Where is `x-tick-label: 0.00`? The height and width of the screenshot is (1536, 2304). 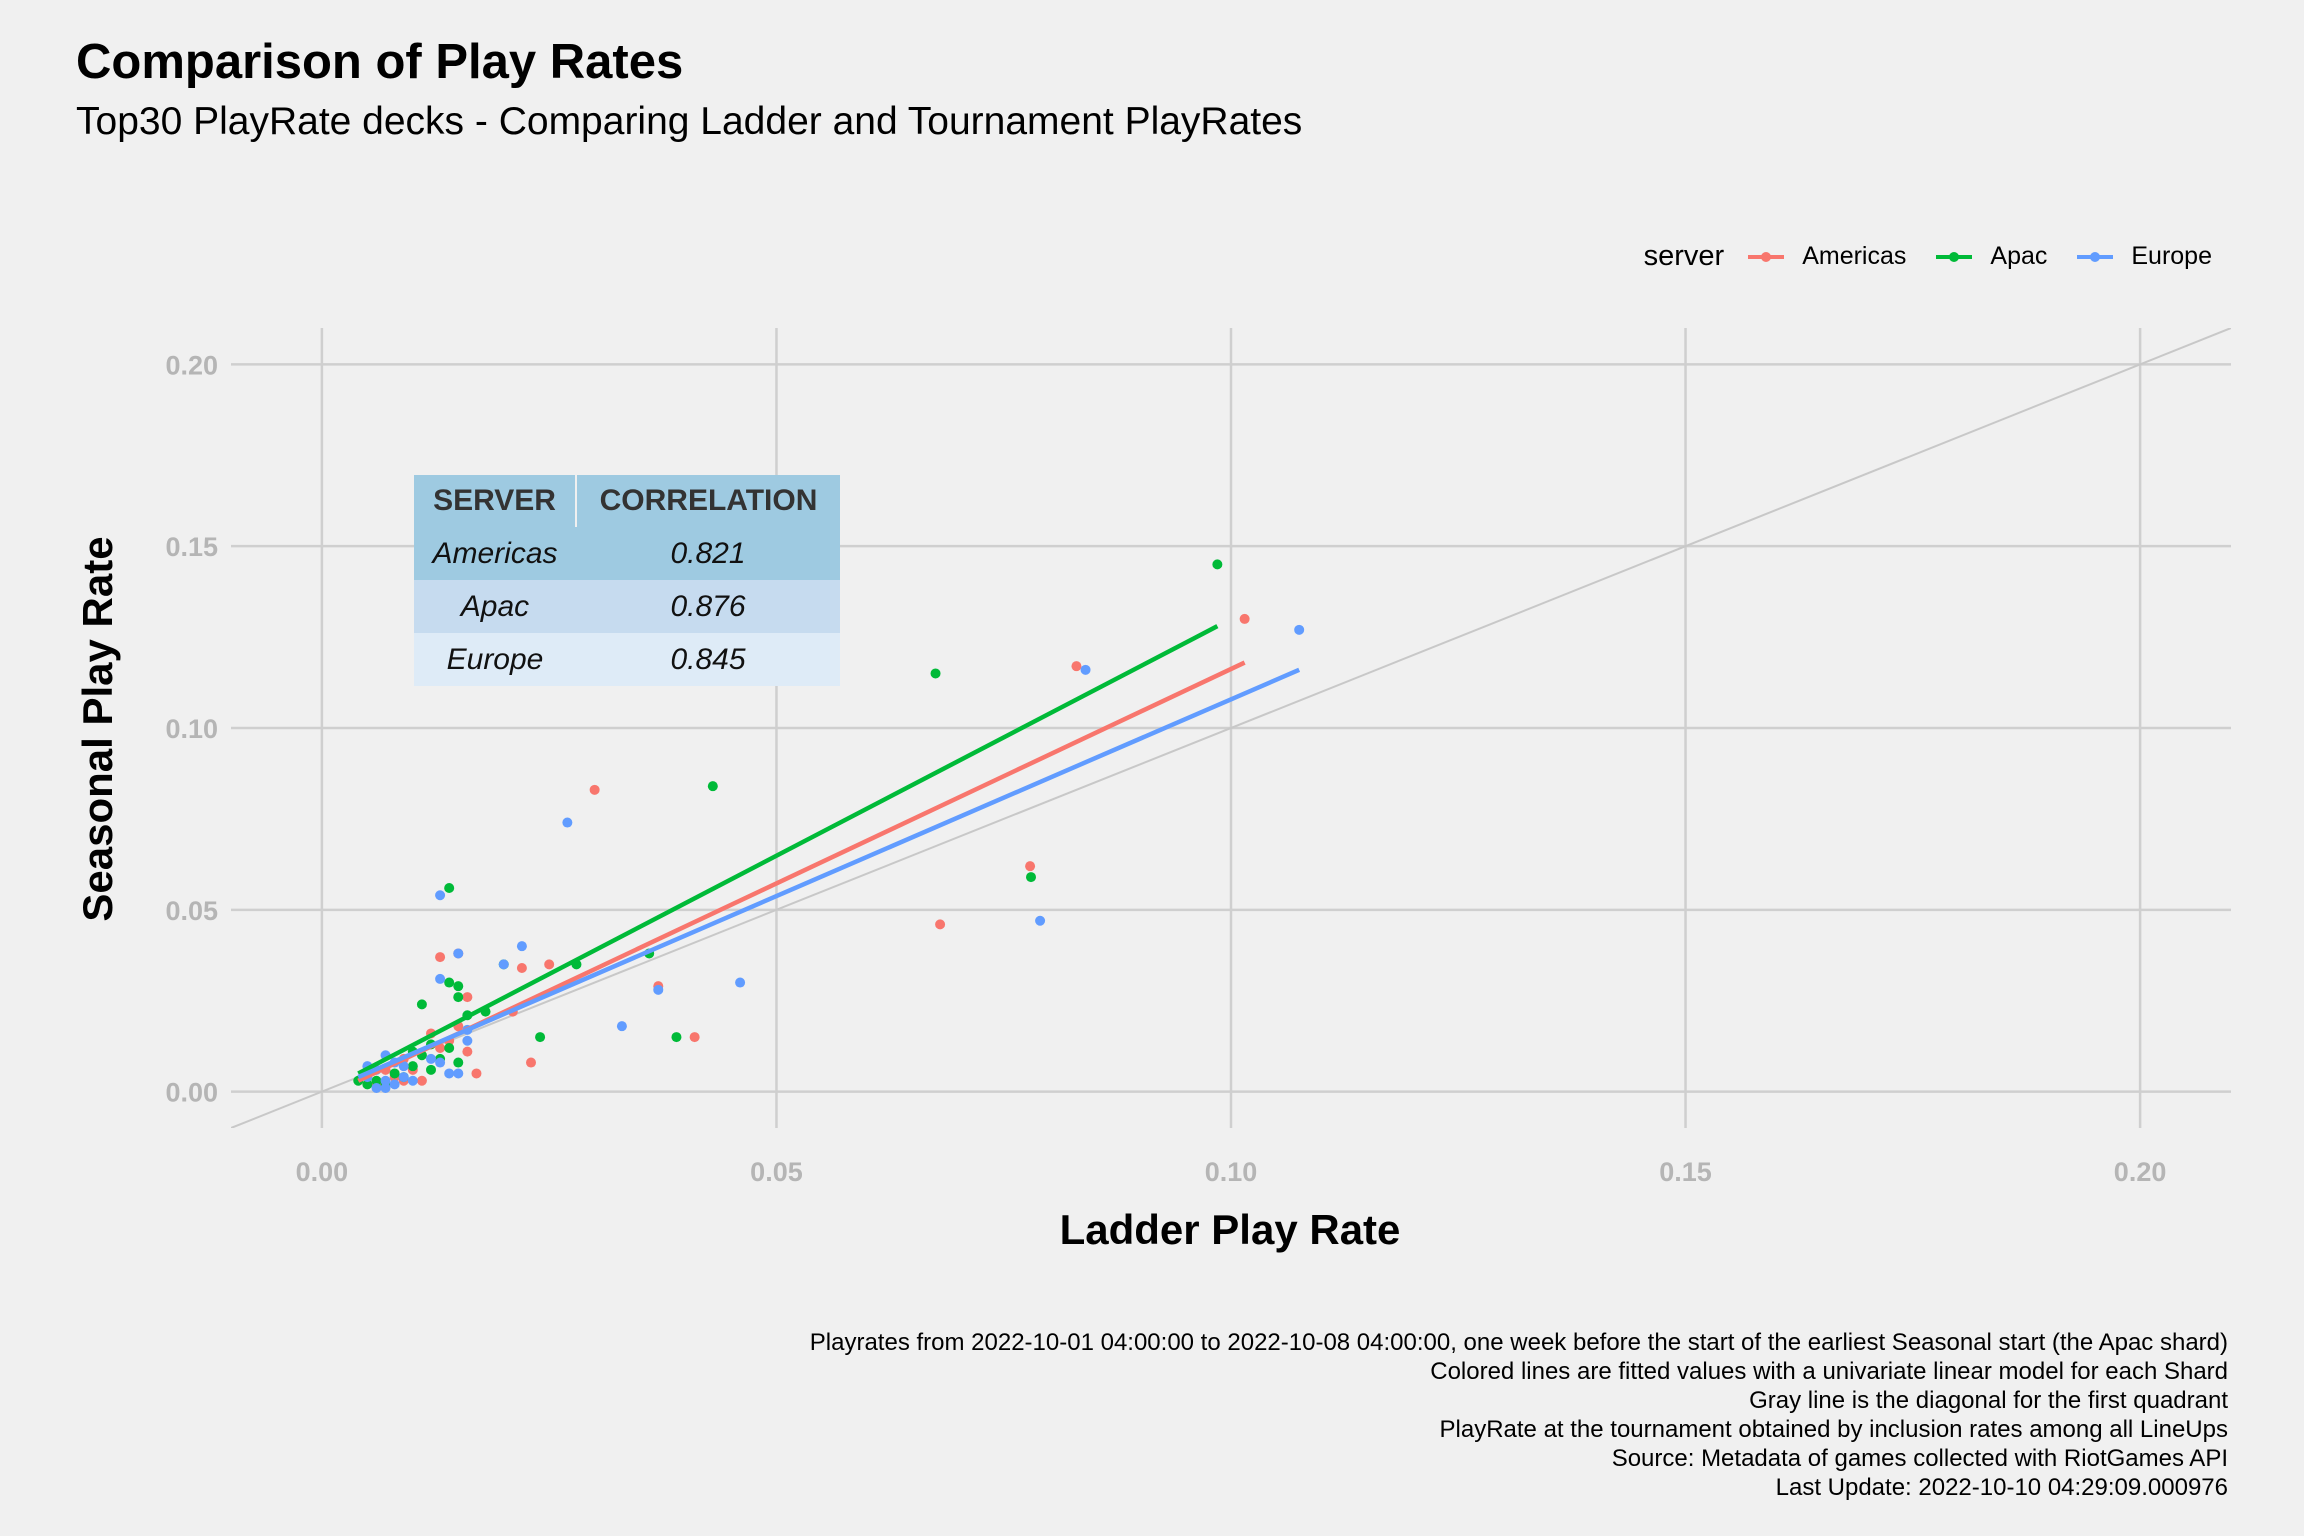
x-tick-label: 0.00 is located at coordinates (322, 1172).